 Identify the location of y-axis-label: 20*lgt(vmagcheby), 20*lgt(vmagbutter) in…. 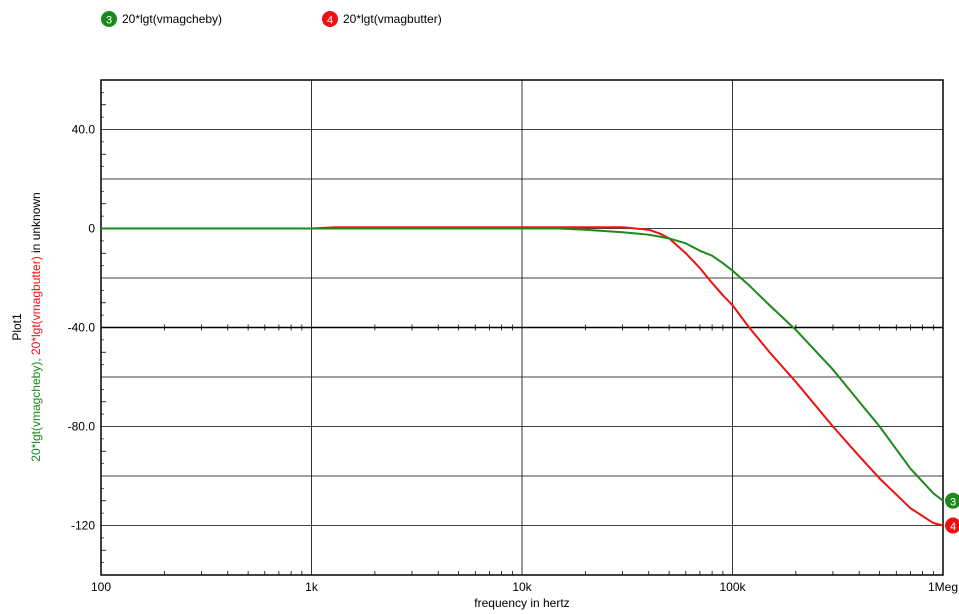
(36, 326).